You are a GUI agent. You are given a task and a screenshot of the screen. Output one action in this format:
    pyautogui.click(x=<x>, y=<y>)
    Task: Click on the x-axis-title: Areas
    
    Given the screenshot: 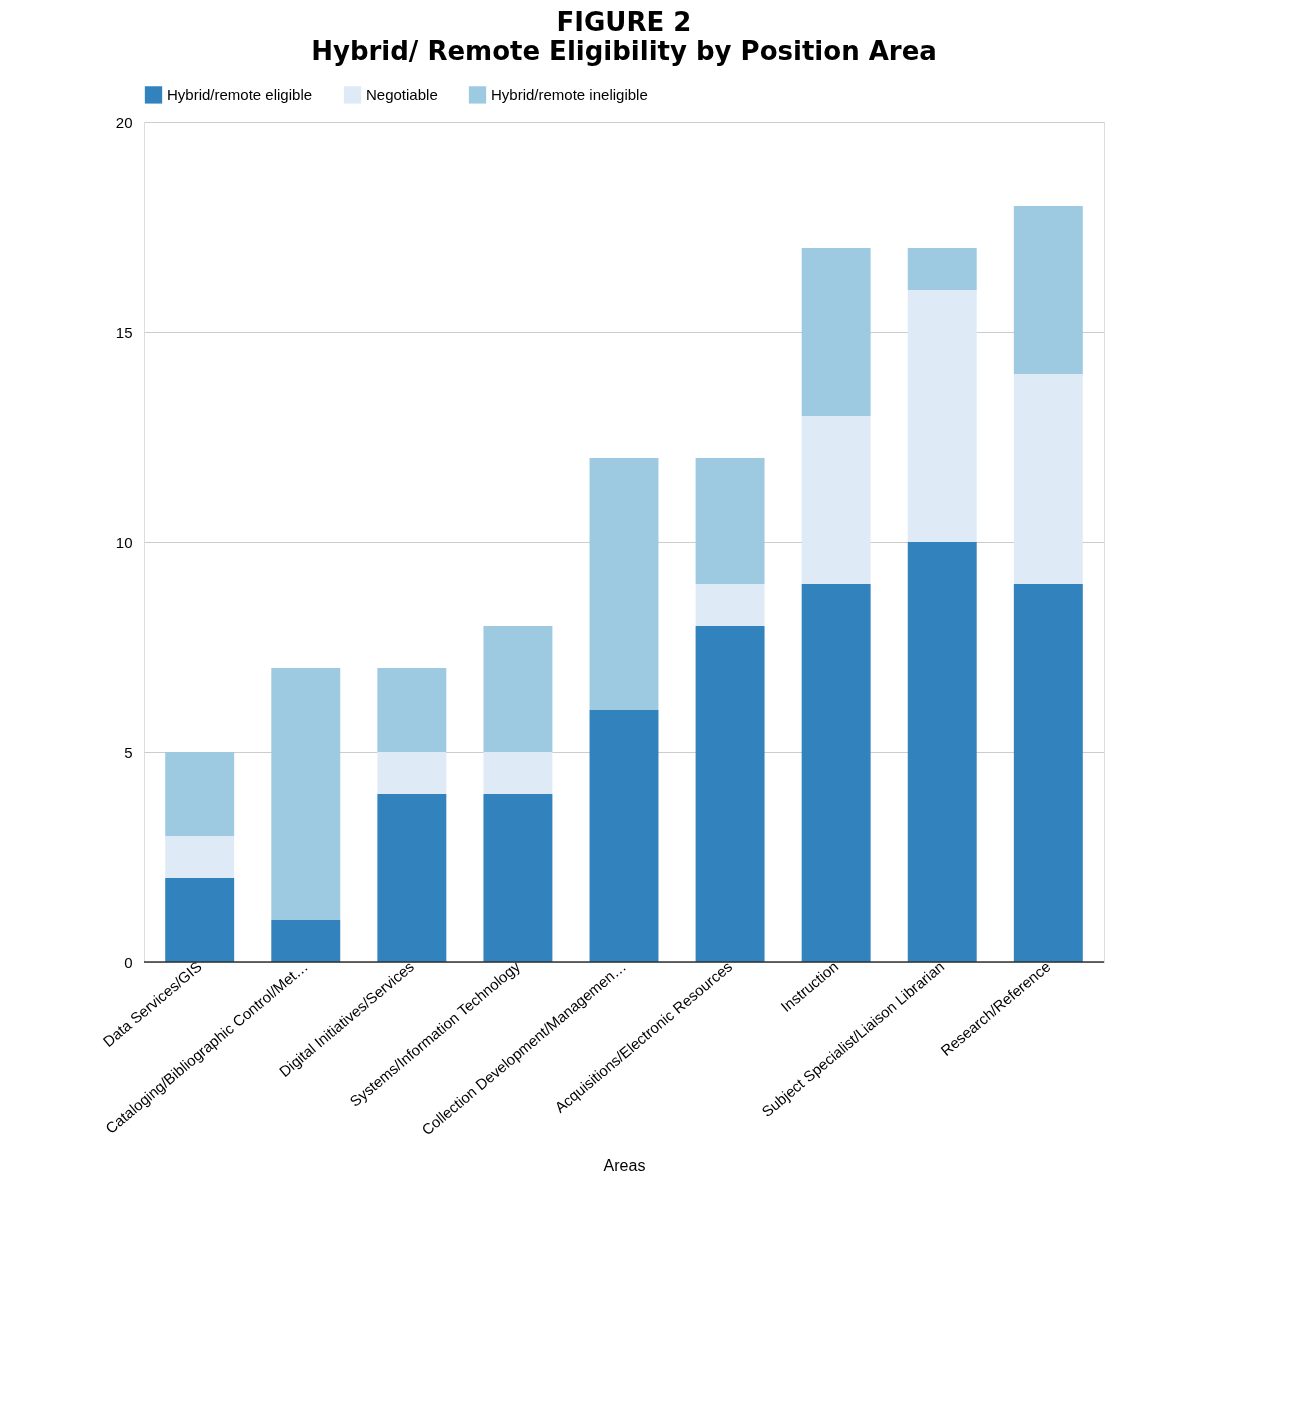 What is the action you would take?
    pyautogui.click(x=624, y=1166)
    